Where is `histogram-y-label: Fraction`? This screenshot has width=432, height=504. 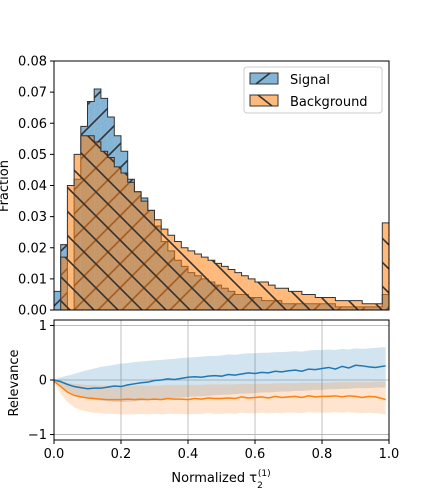
histogram-y-label: Fraction is located at coordinates (6, 186).